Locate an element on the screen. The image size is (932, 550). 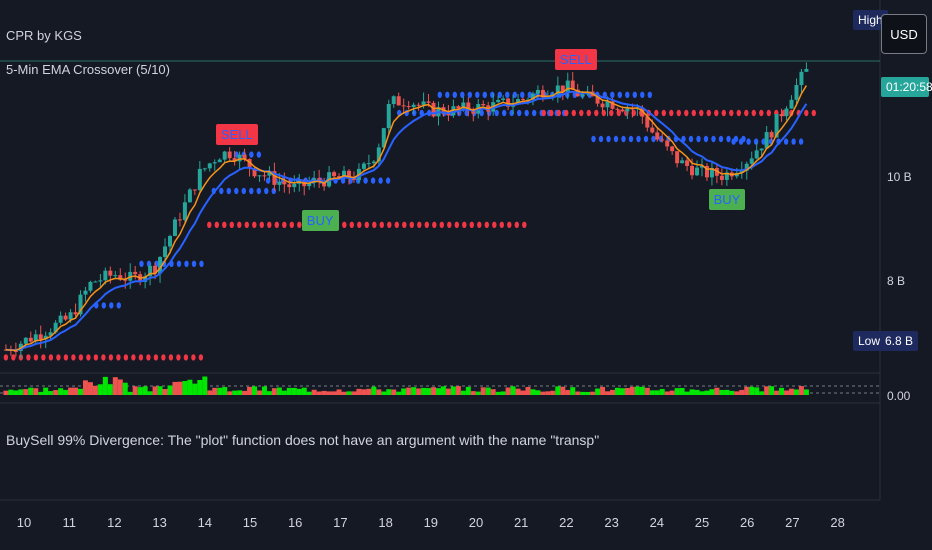
currency-button: USD is located at coordinates (904, 34).